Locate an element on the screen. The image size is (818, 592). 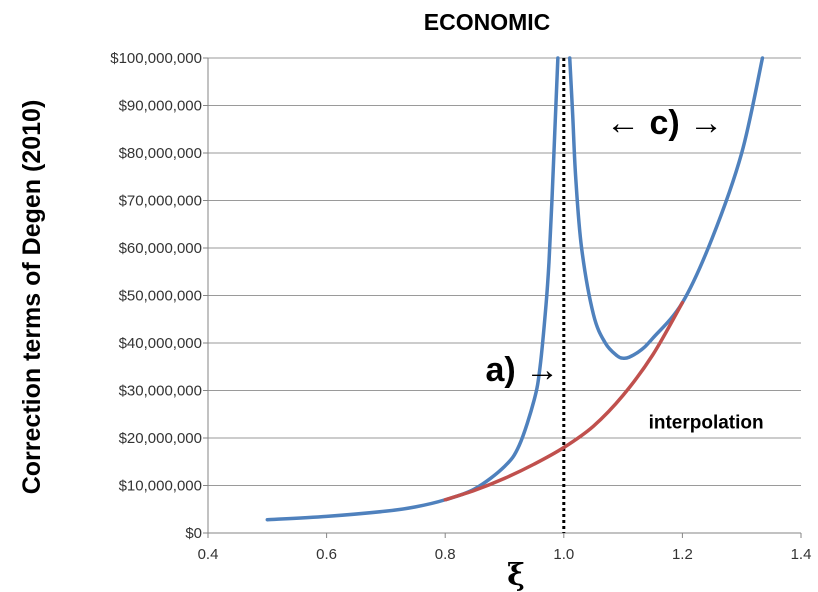
x-axis-label: ξ is located at coordinates (516, 575).